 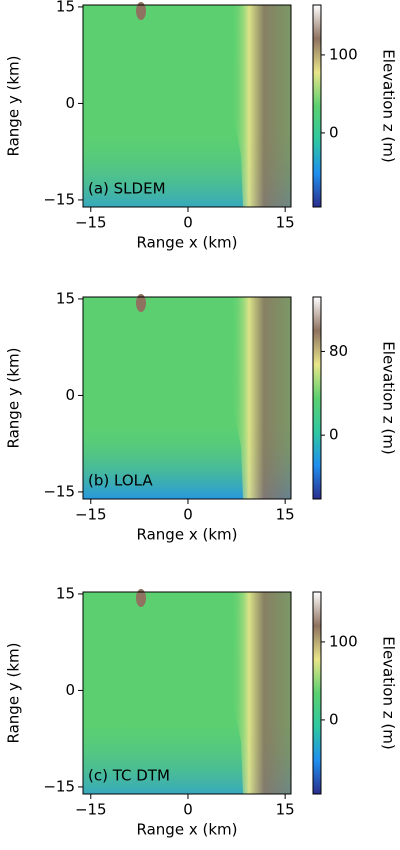 What do you see at coordinates (120, 481) in the screenshot?
I see `annotation: (b) LOLA` at bounding box center [120, 481].